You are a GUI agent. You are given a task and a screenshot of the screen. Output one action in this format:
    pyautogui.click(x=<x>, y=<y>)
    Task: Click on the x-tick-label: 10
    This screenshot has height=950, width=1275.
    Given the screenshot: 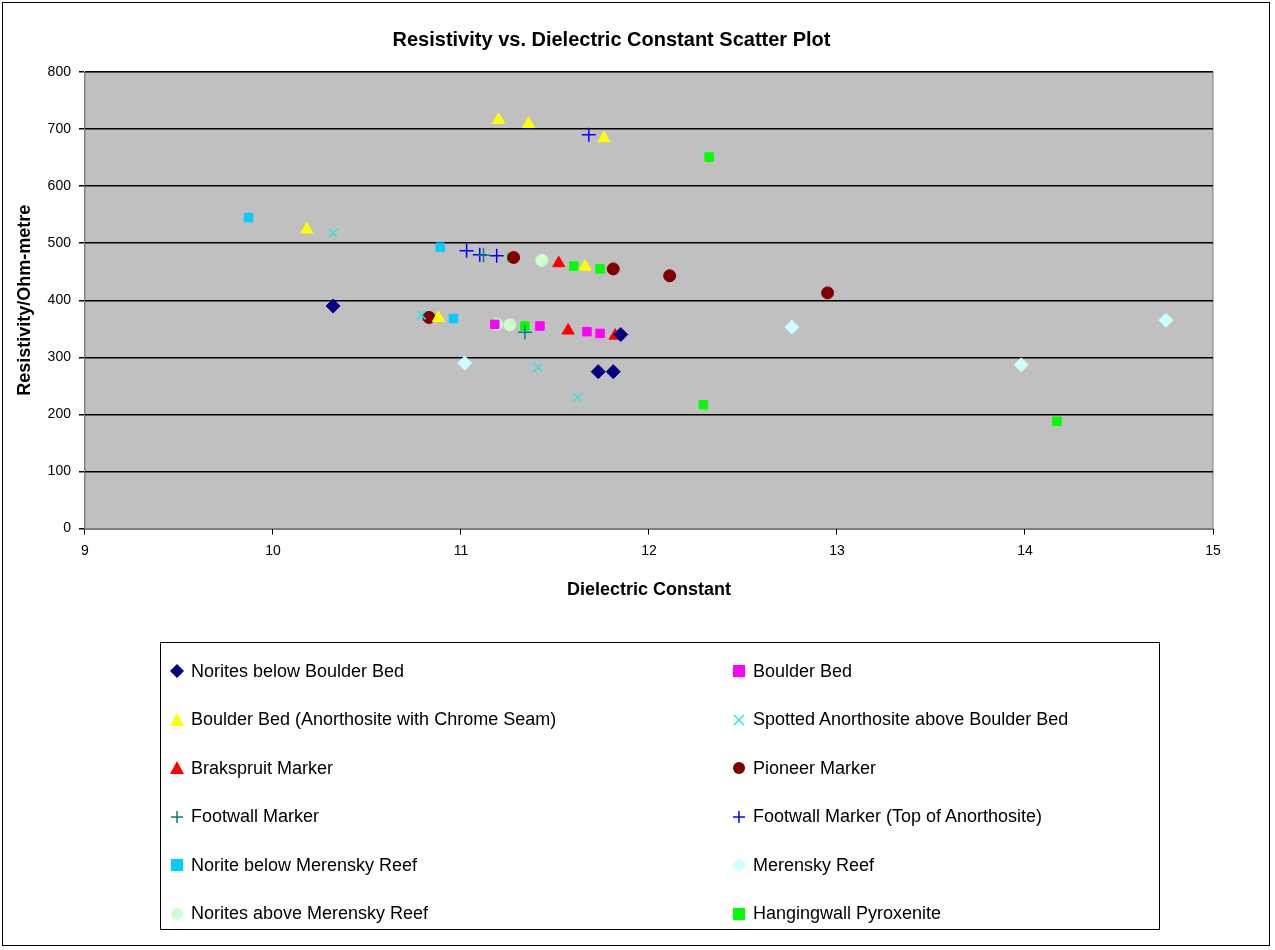 What is the action you would take?
    pyautogui.click(x=273, y=549)
    